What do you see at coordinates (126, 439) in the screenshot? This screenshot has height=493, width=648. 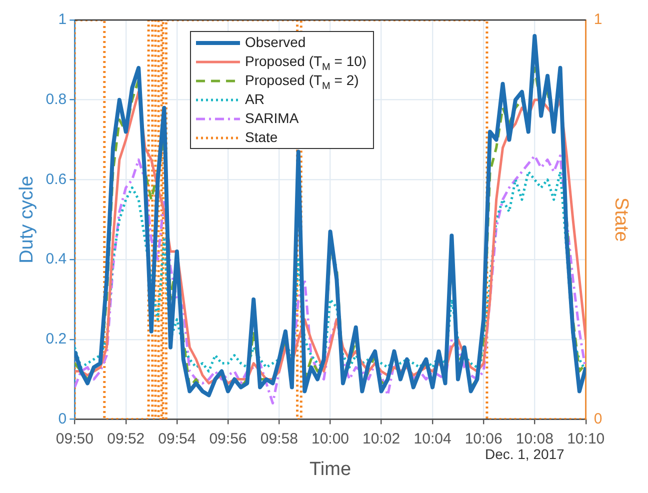 I see `x-tick-label: 09:52` at bounding box center [126, 439].